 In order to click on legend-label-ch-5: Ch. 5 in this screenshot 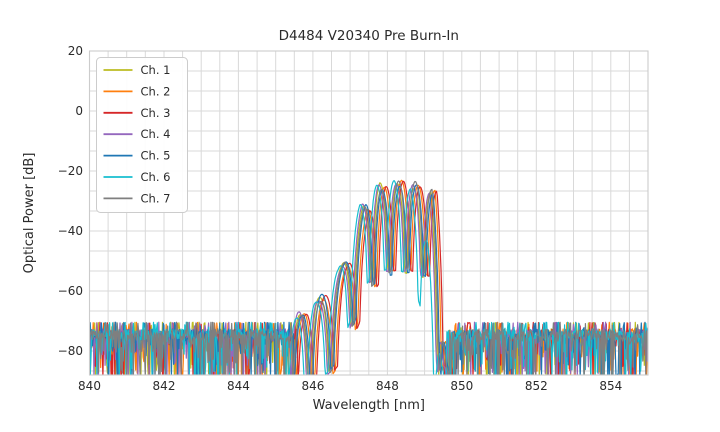, I will do `click(156, 156)`.